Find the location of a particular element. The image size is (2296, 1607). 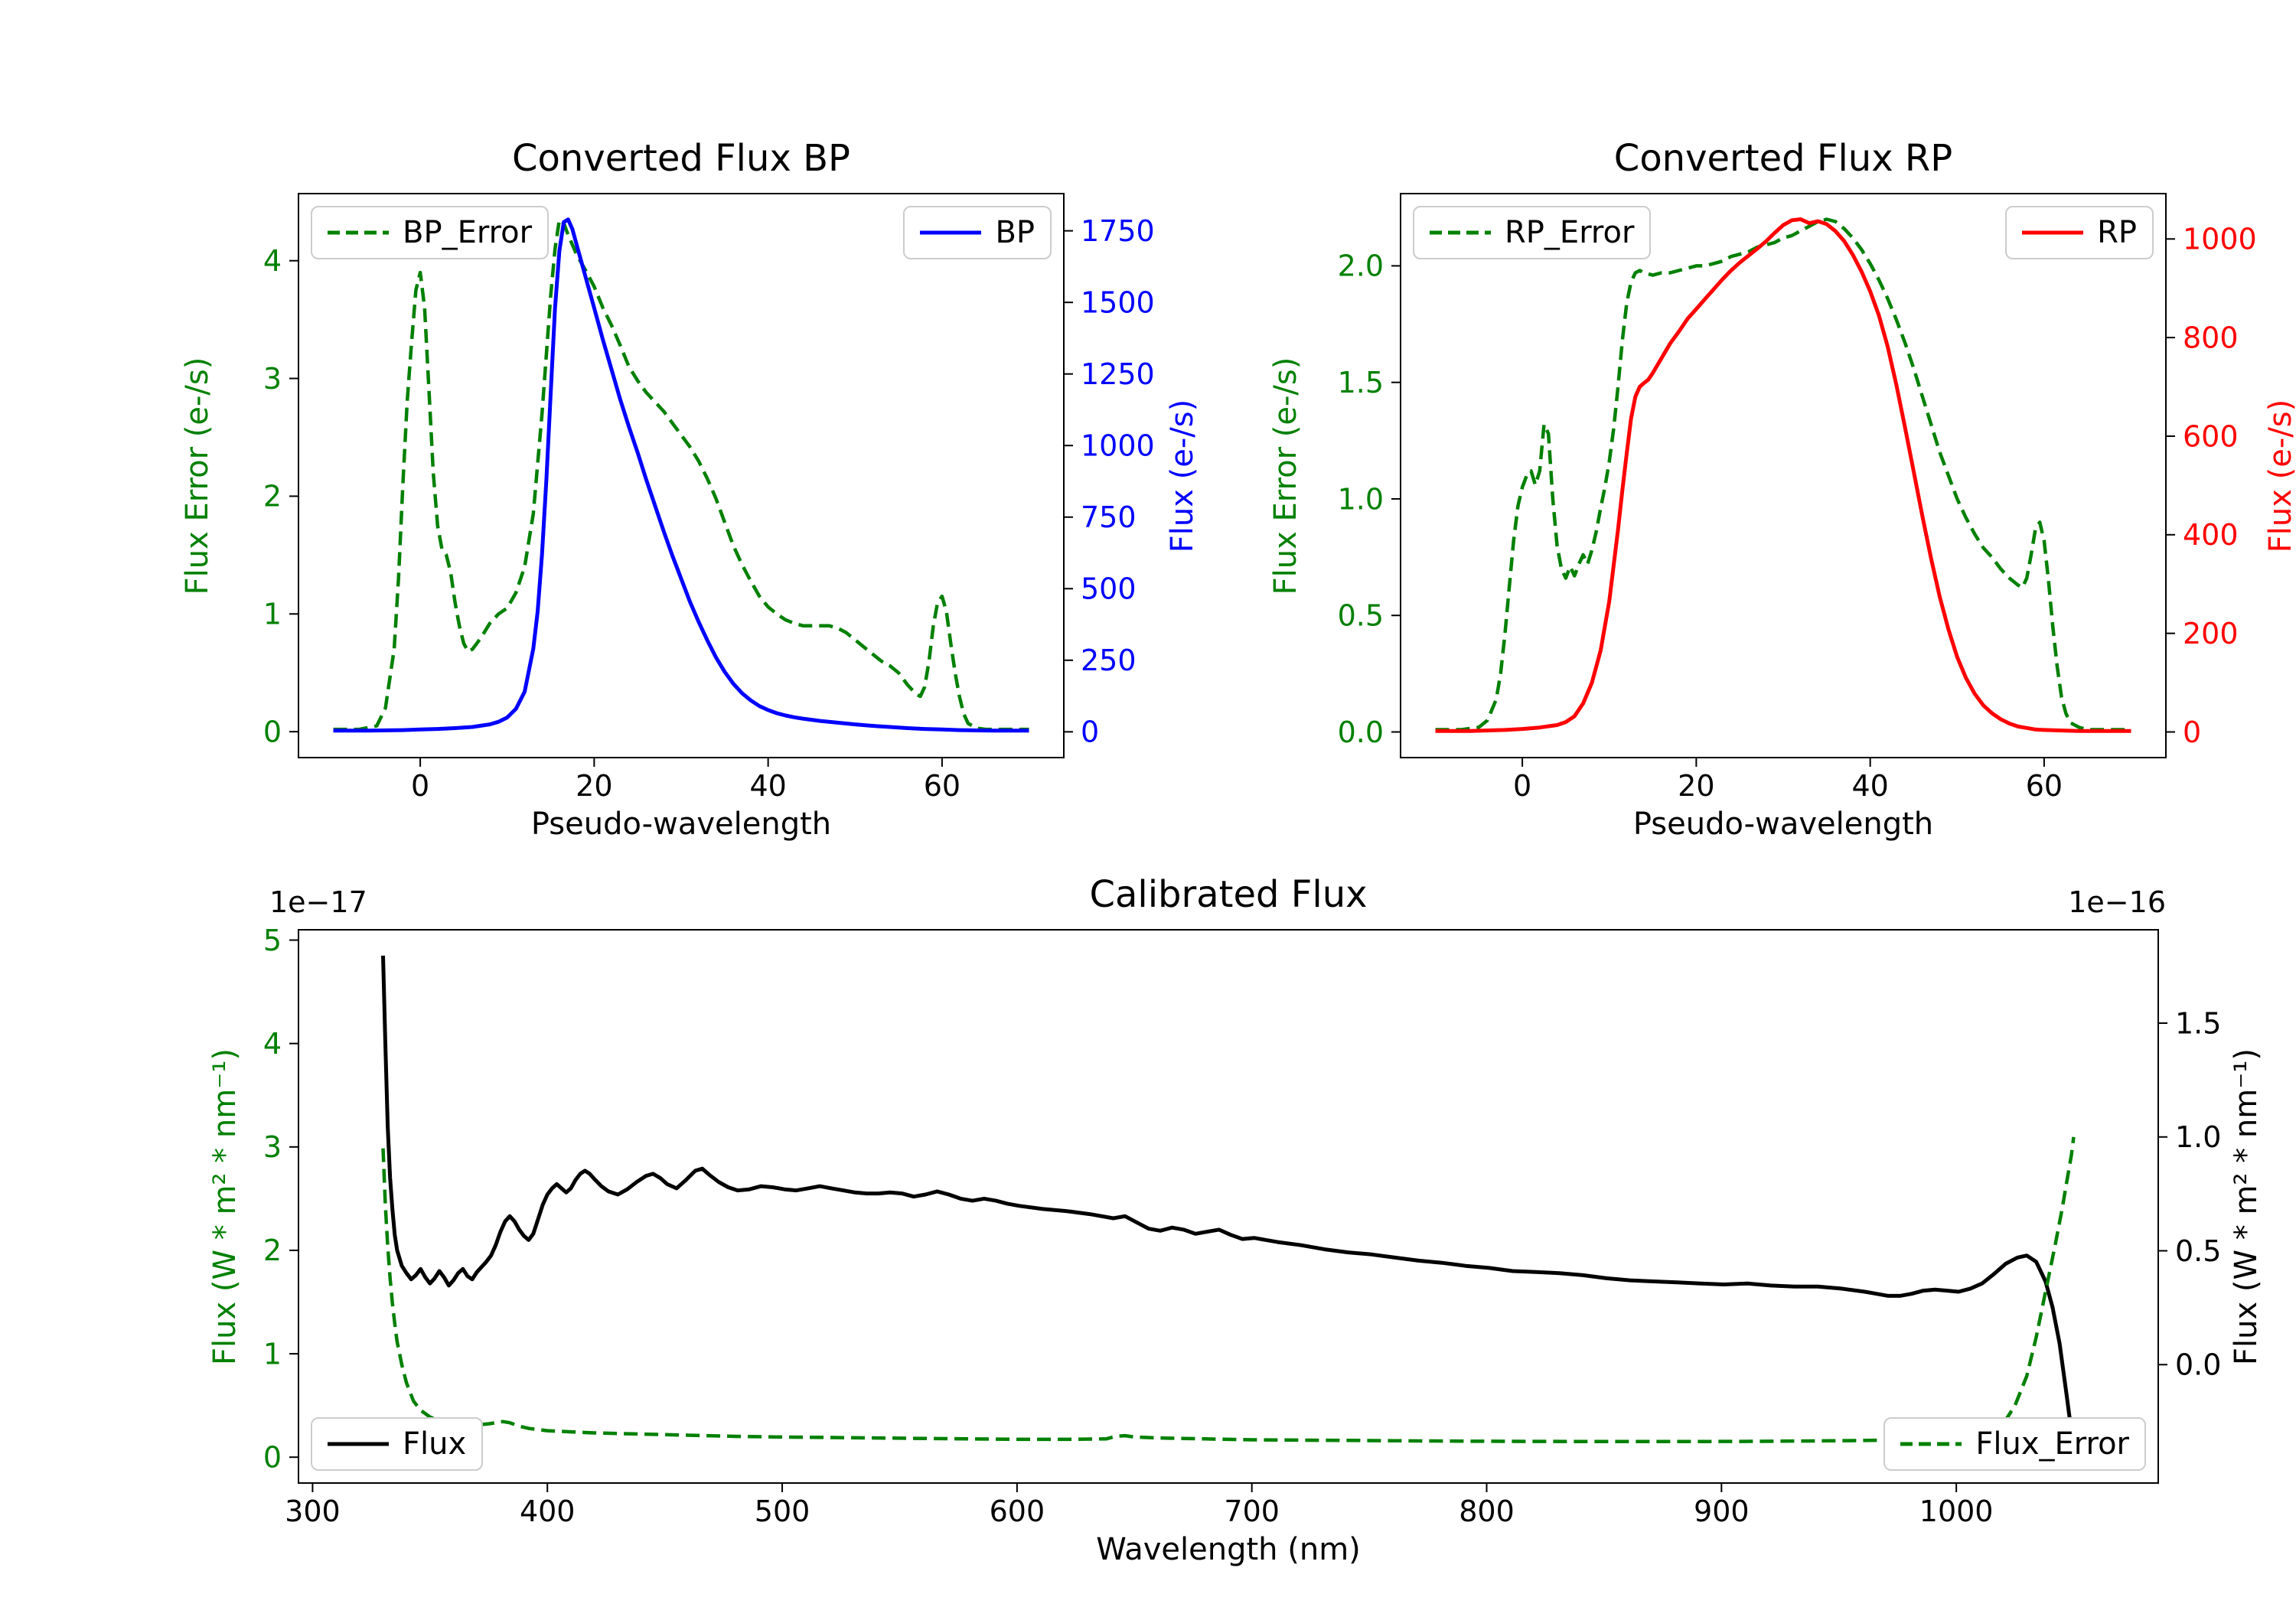

y-tick-label-left: 1.5 is located at coordinates (1361, 382).